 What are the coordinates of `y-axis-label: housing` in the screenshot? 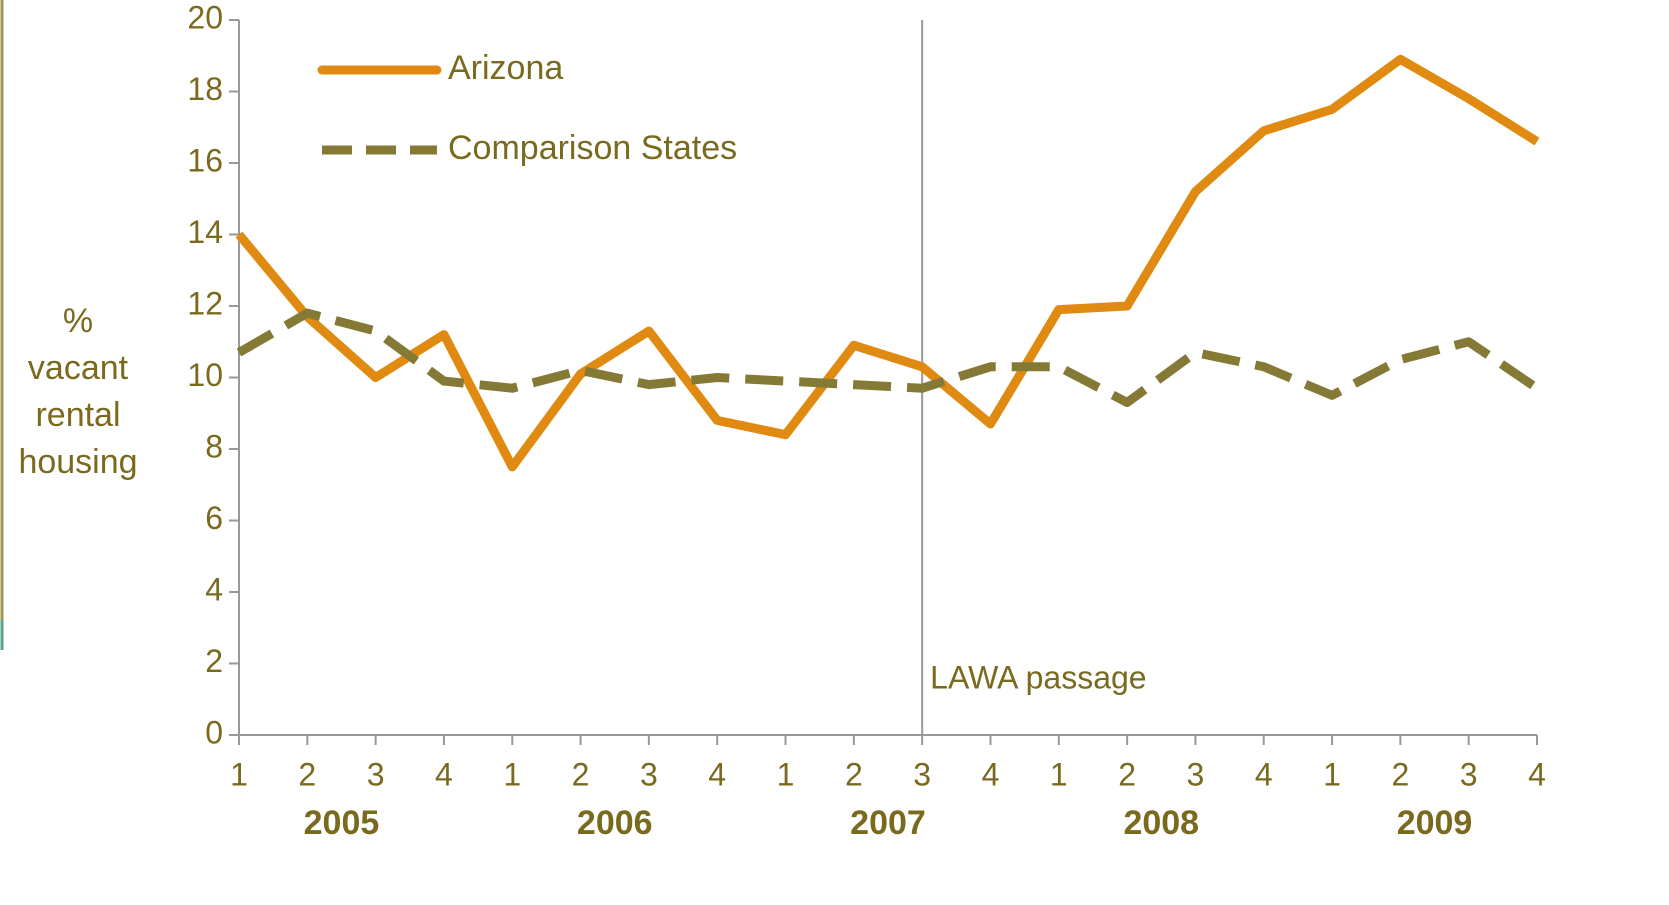 It's located at (77, 462).